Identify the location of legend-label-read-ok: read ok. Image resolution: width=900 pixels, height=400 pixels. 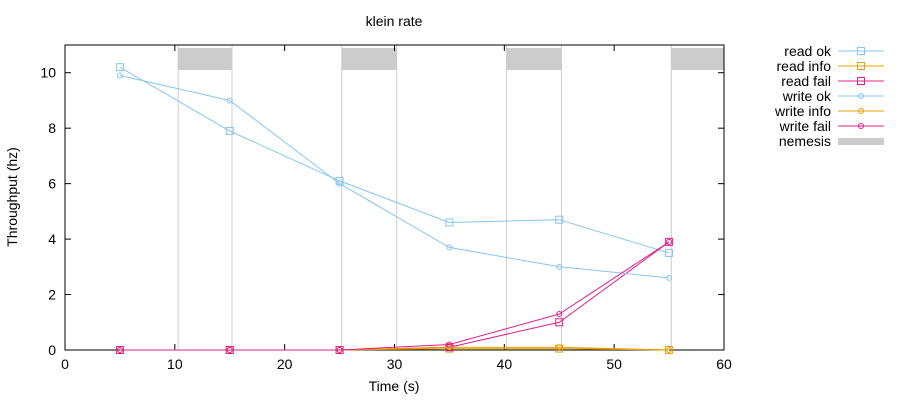
(808, 51).